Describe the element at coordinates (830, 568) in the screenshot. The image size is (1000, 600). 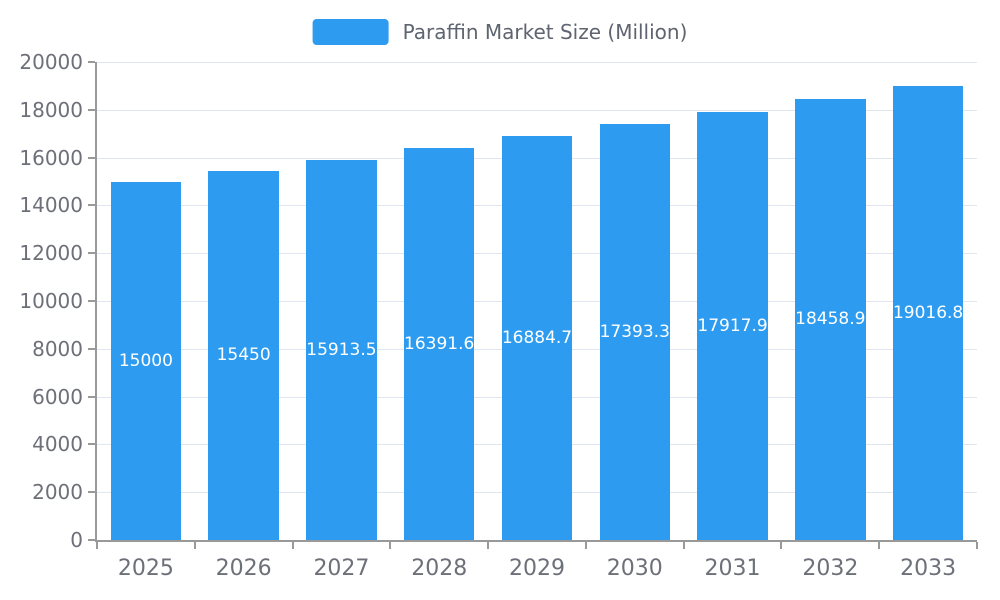
I see `x-axis-label: 2032` at that location.